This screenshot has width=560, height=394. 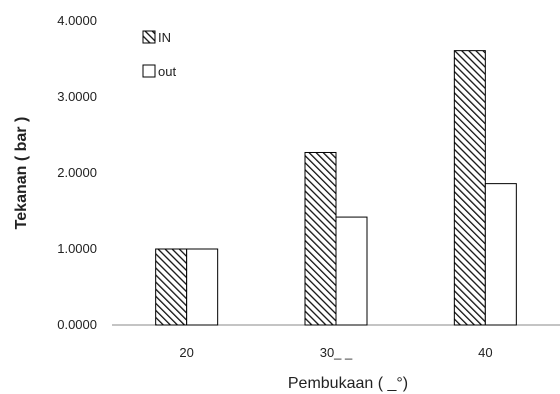 I want to click on y-tick-label: 3.0000, so click(x=77, y=96).